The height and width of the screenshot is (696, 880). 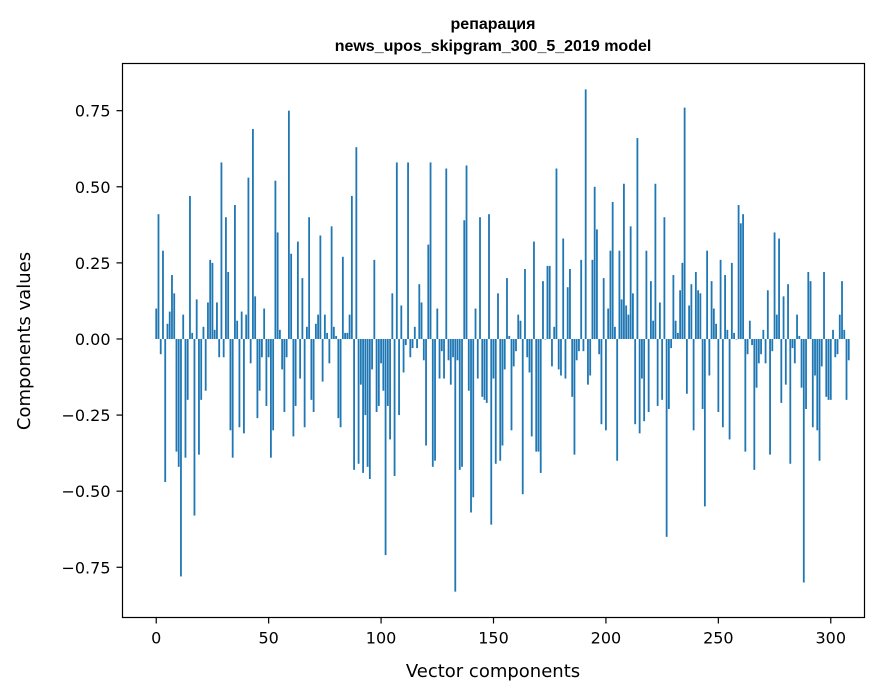 I want to click on y-tick-label: −0.50, so click(x=85, y=491).